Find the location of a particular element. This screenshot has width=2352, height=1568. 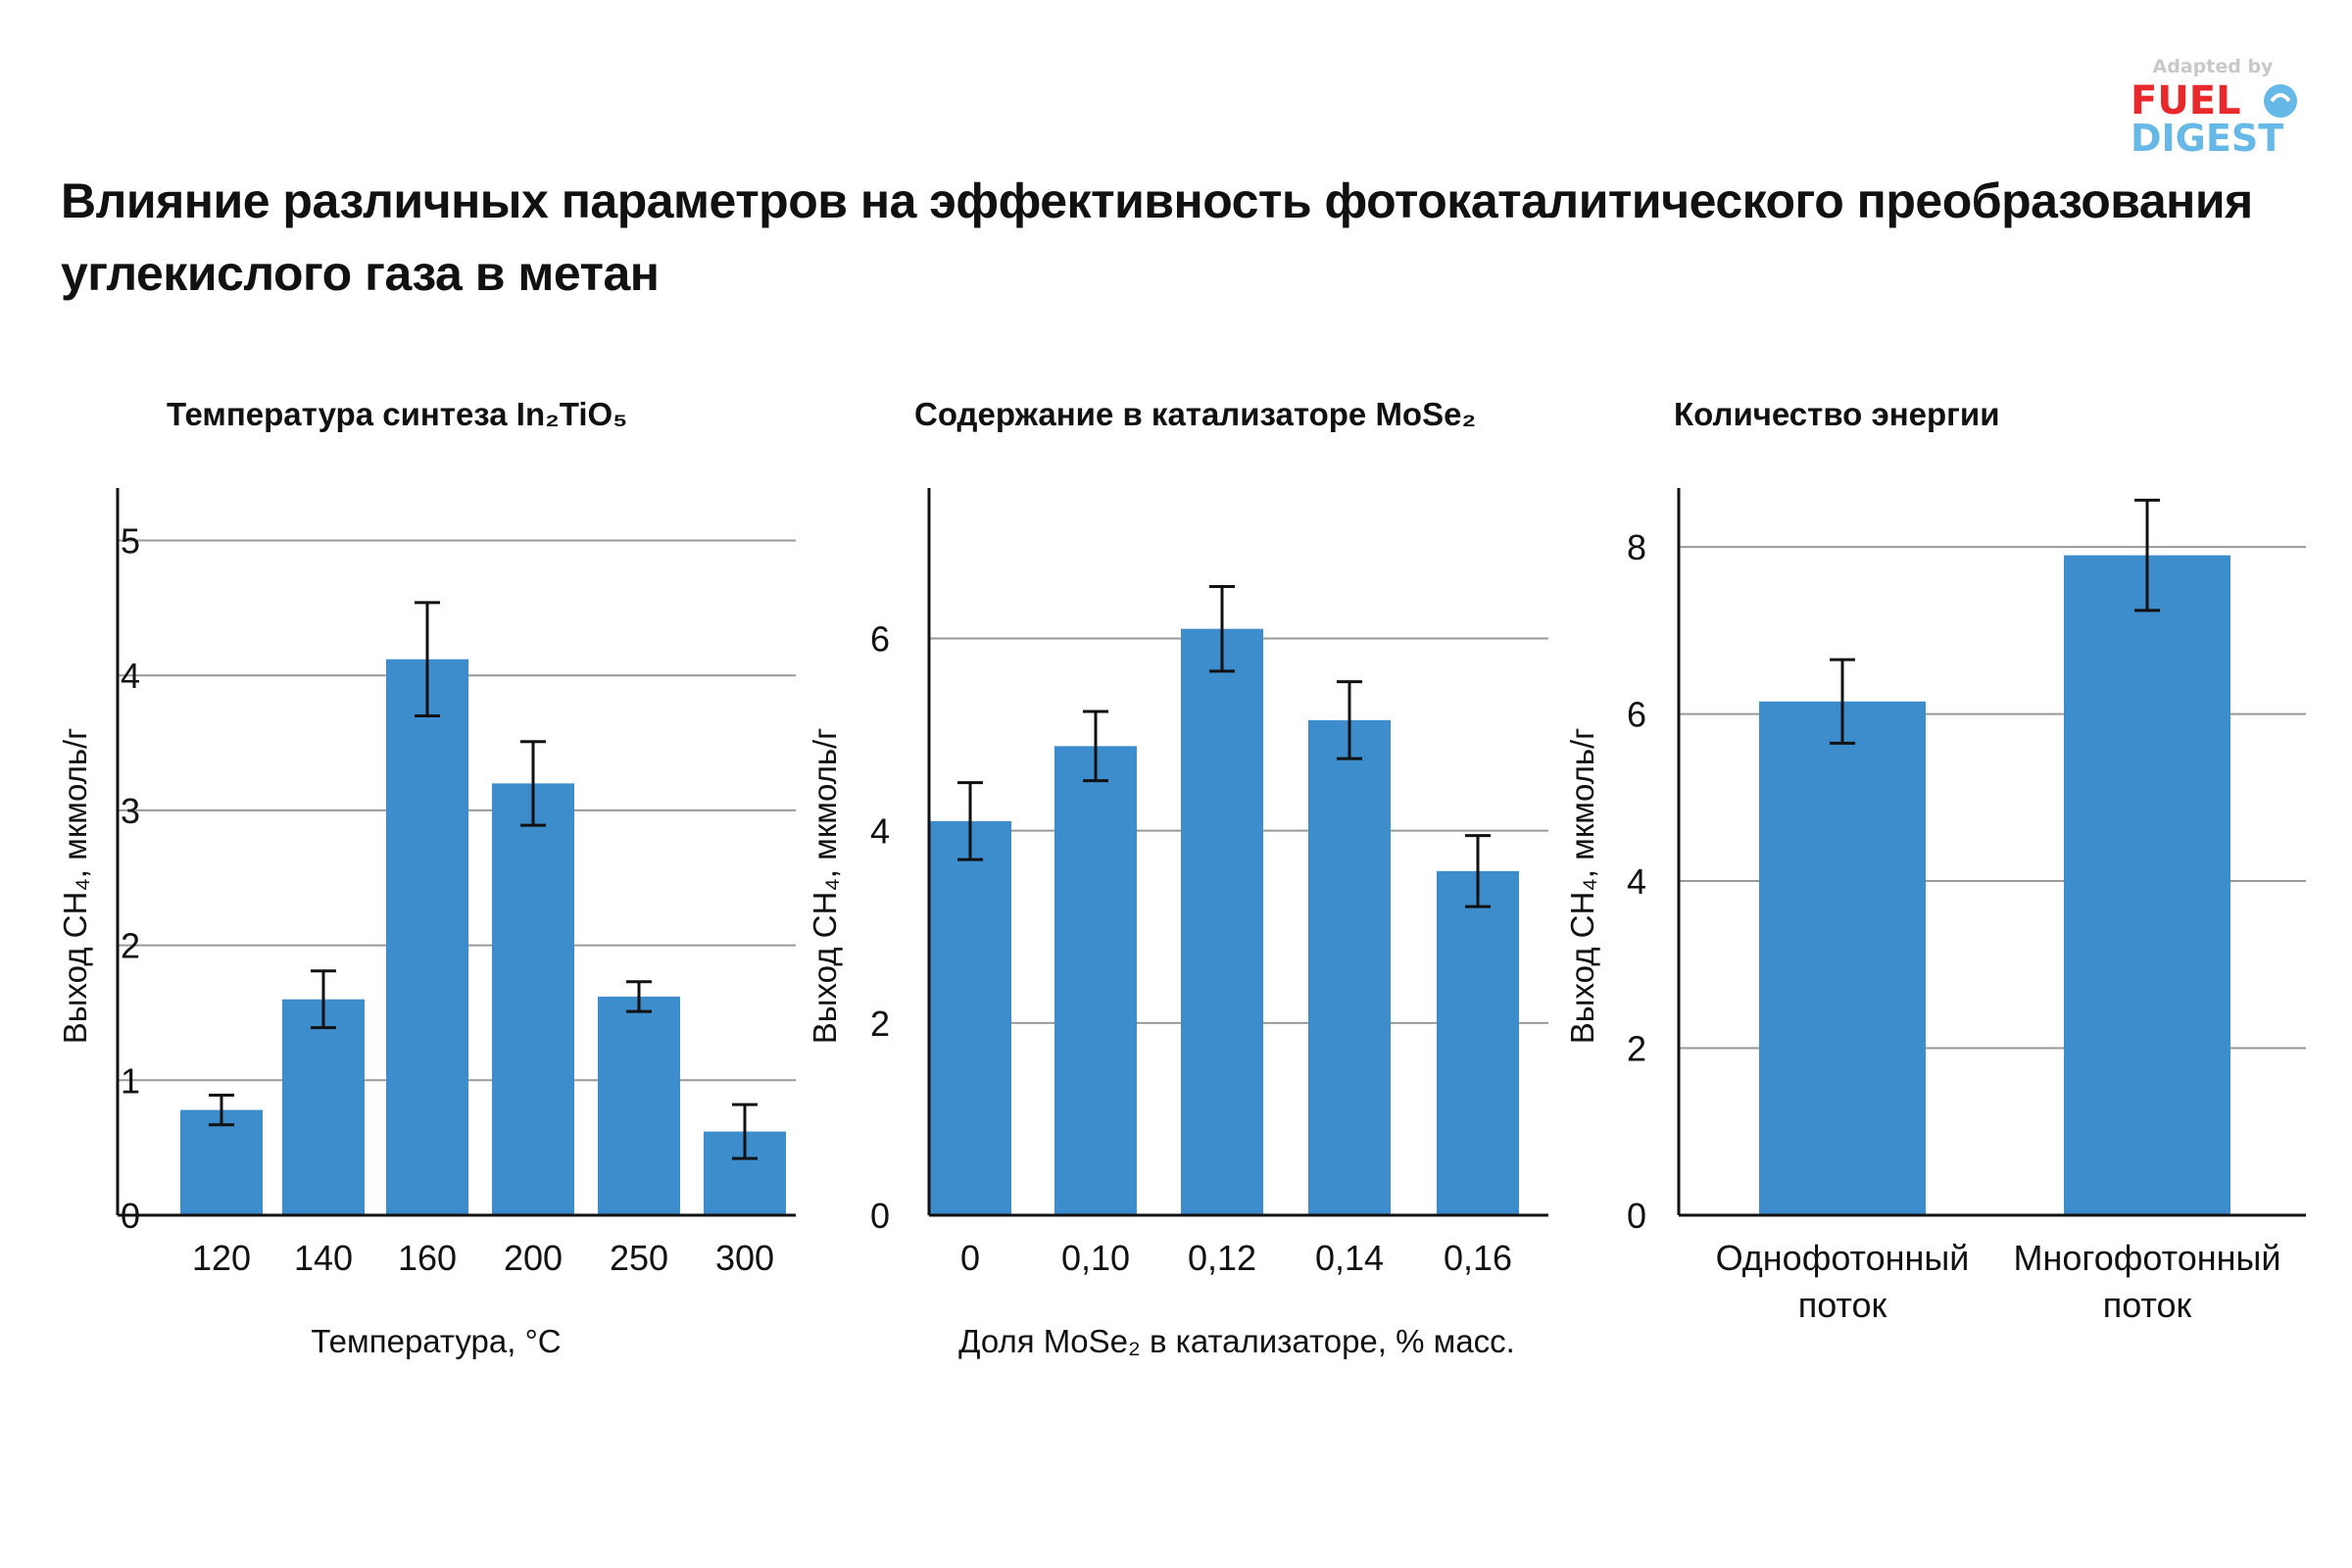

fuel-drop-icon is located at coordinates (2280, 101).